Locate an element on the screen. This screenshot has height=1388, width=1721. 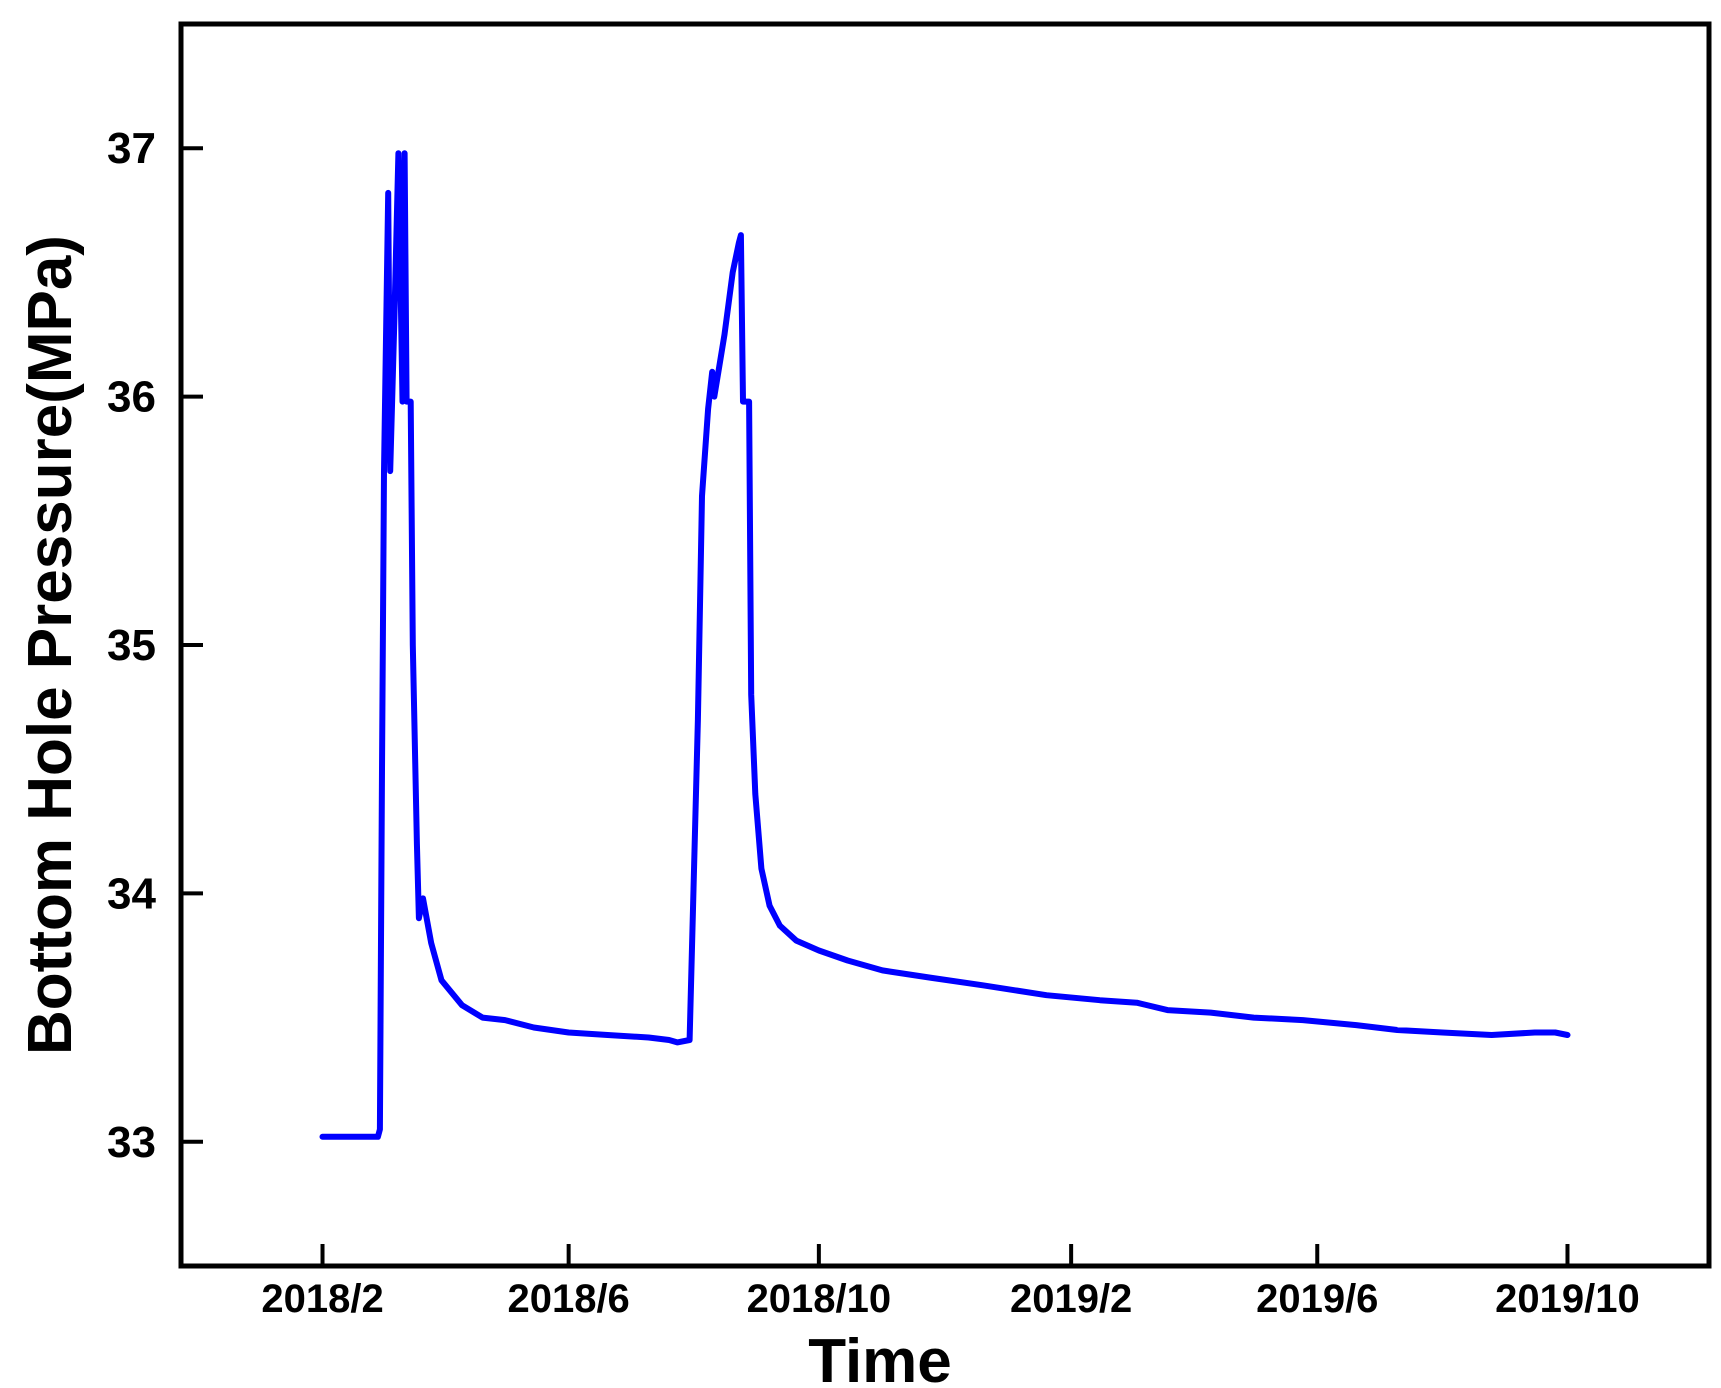
y-tick-label: 37 is located at coordinates (131, 148).